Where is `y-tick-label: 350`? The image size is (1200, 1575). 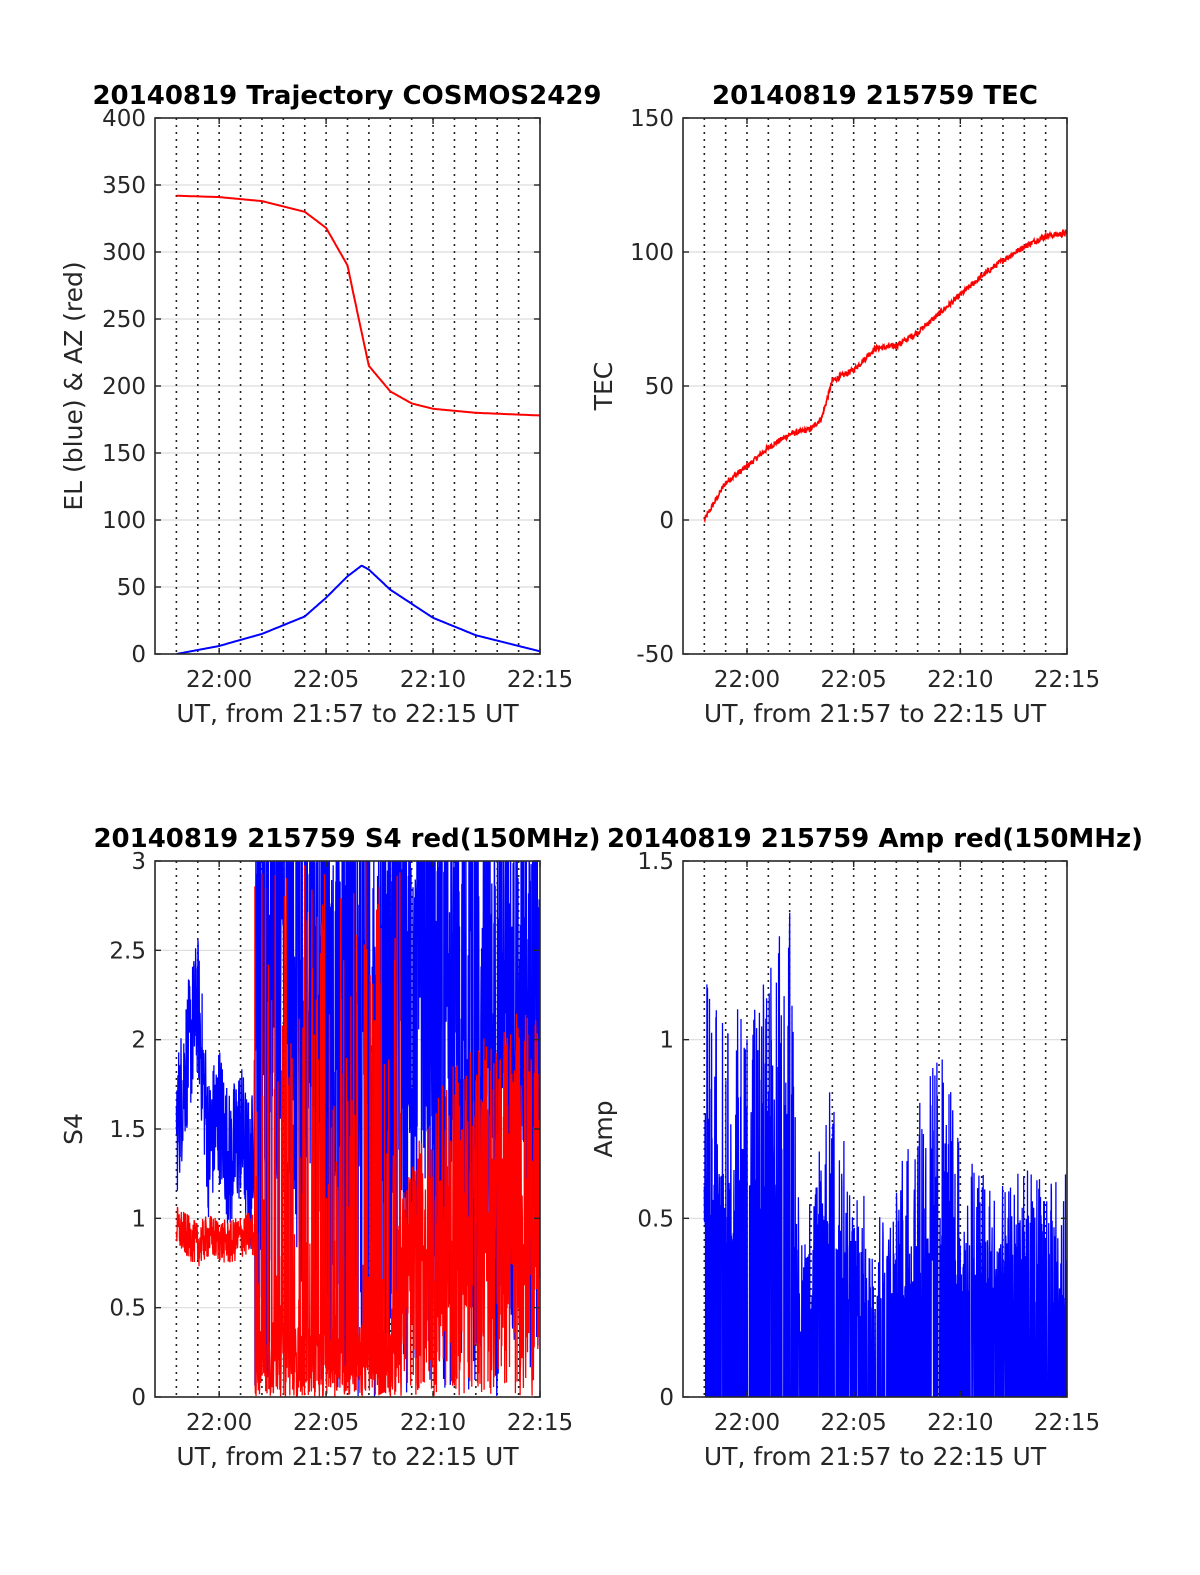
y-tick-label: 350 is located at coordinates (124, 186).